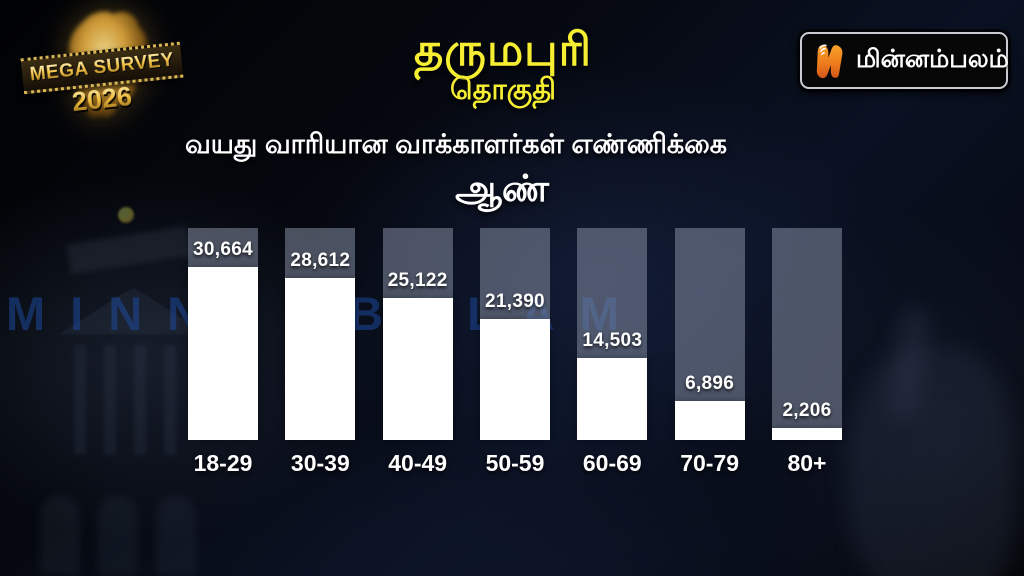  Describe the element at coordinates (503, 90) in the screenshot. I see `constituency-subtitle: தொகுதி` at that location.